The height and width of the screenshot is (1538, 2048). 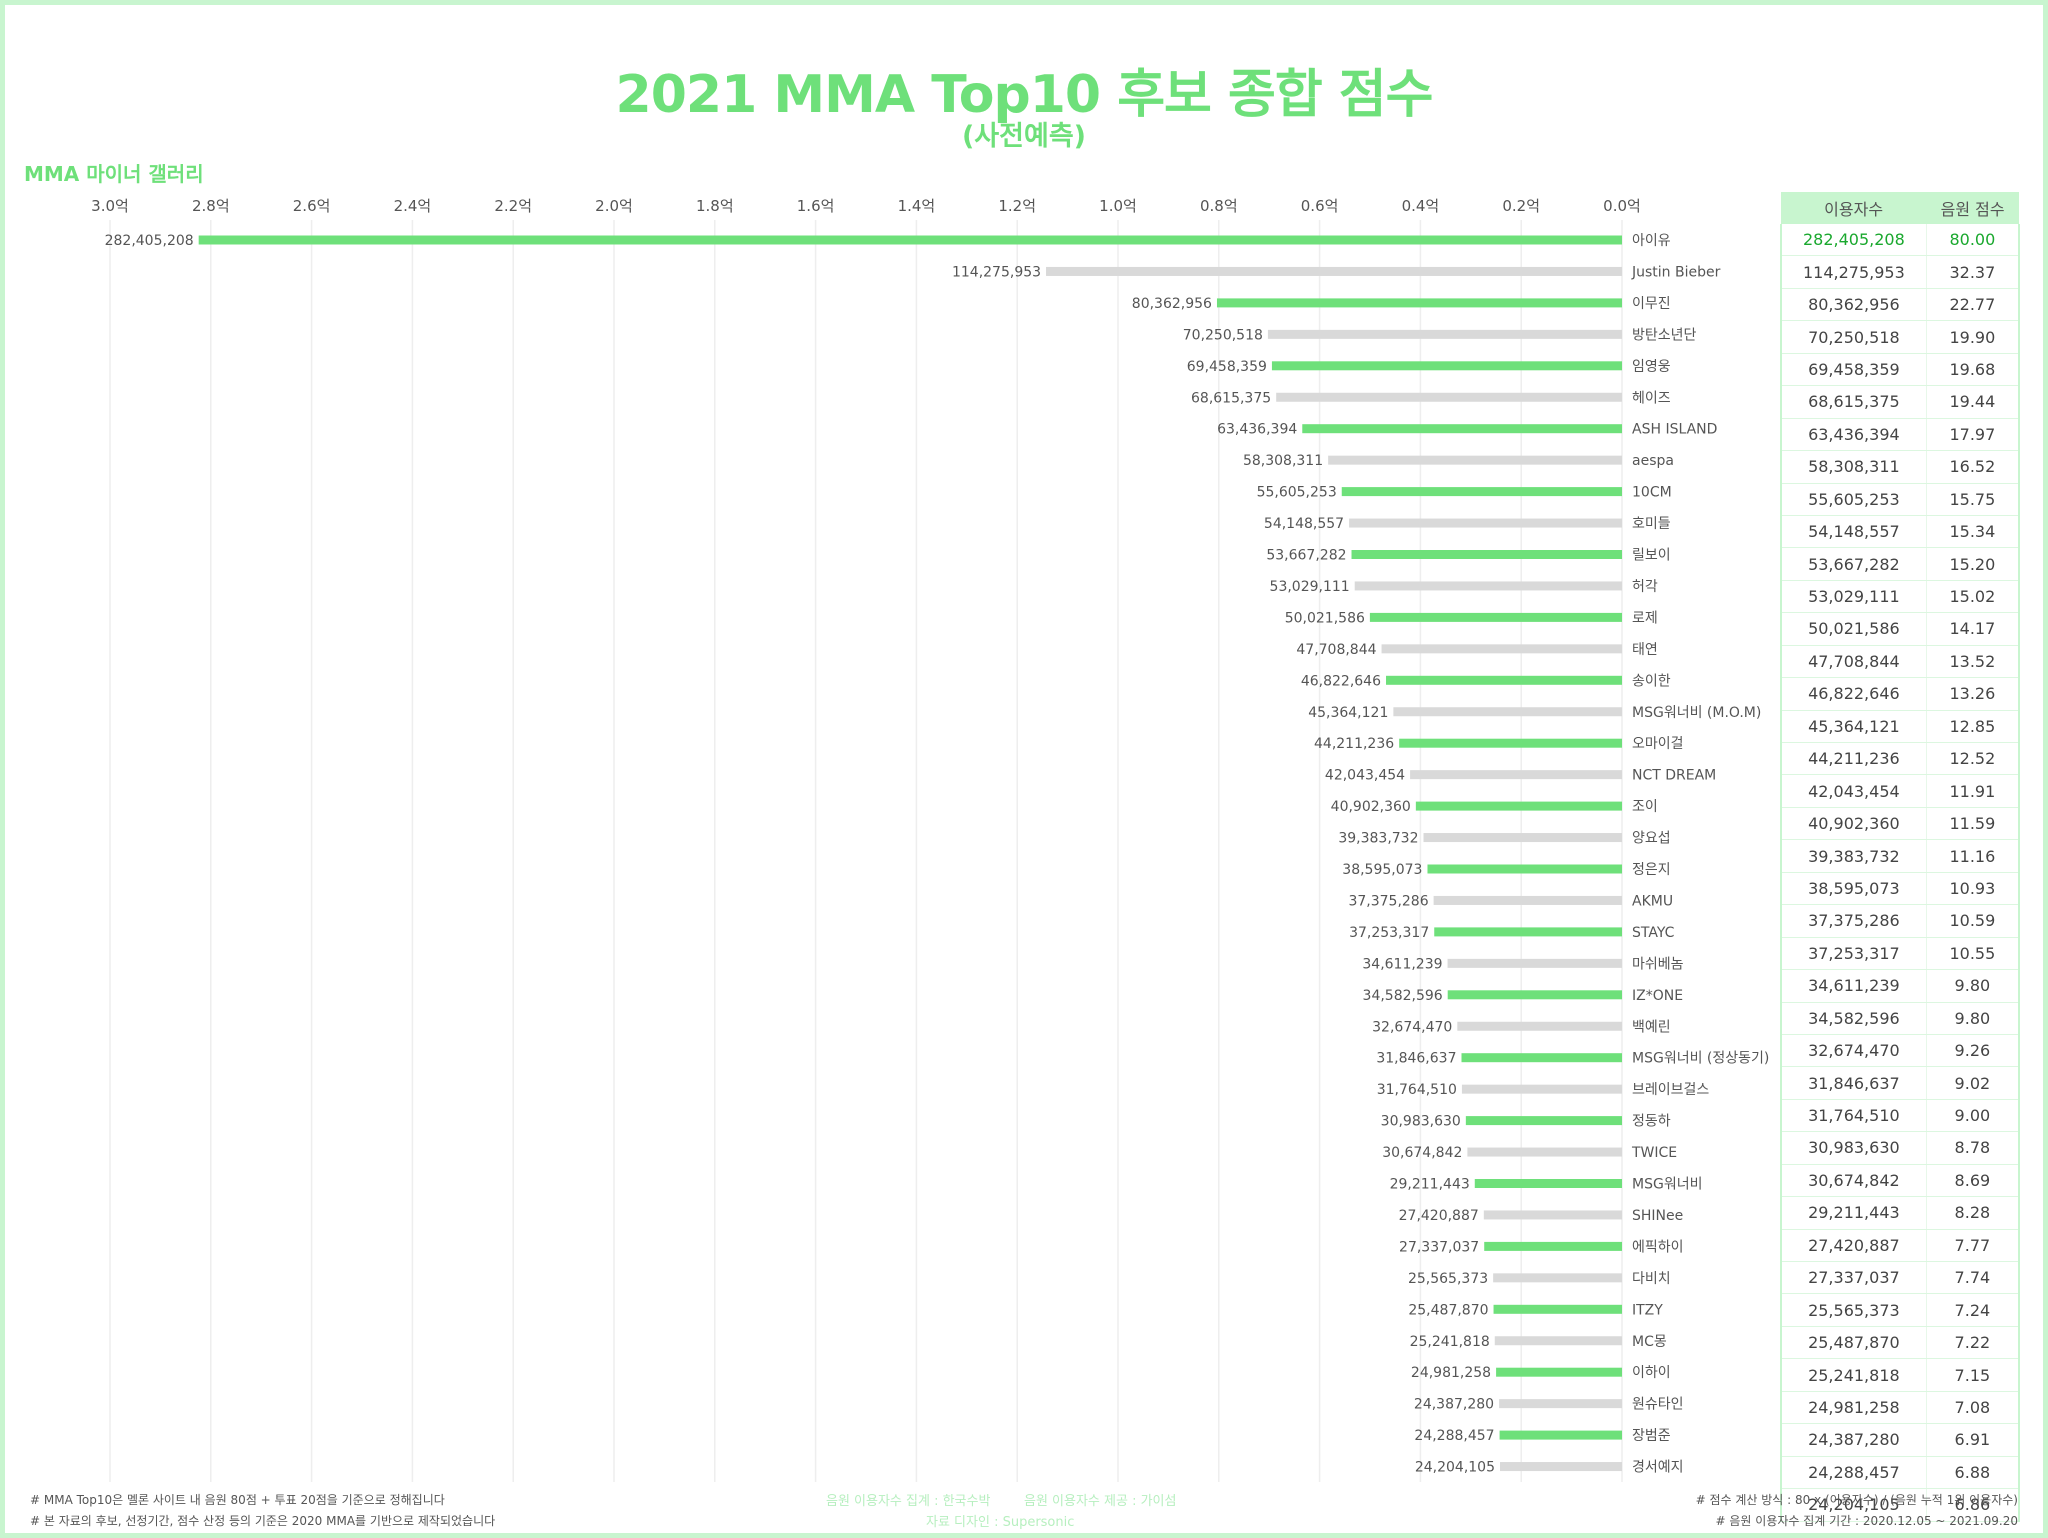 What do you see at coordinates (1448, 1310) in the screenshot?
I see `bar-value-label: 25,487,870` at bounding box center [1448, 1310].